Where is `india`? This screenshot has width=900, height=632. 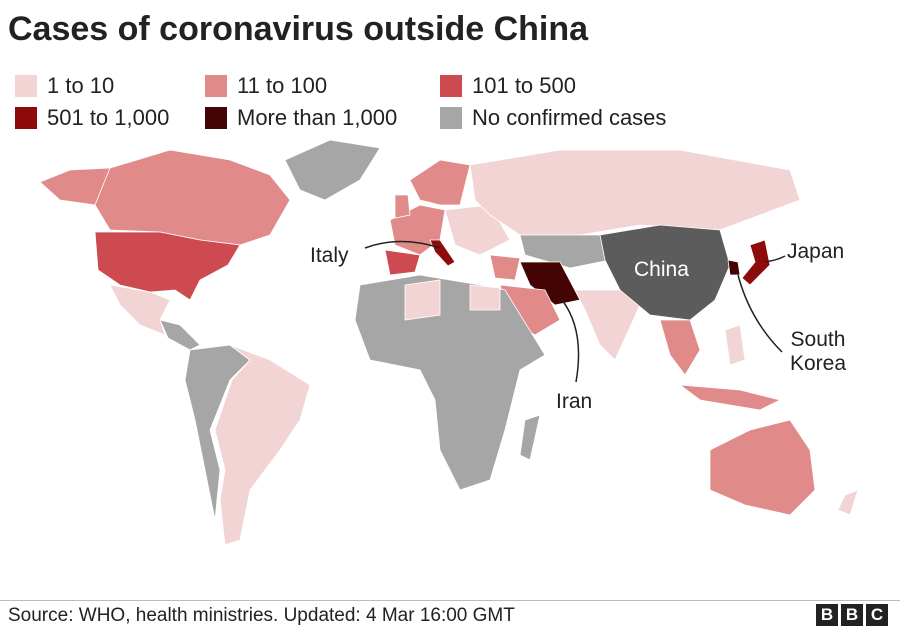 india is located at coordinates (607, 325).